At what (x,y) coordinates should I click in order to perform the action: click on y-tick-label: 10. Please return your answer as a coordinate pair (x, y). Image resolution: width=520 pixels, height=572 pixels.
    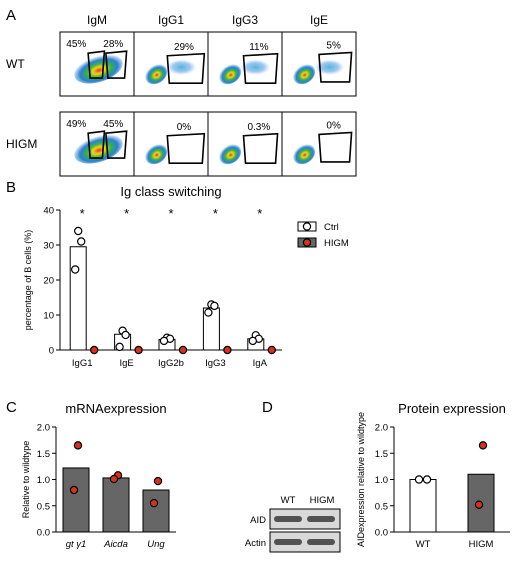
    Looking at the image, I should click on (48, 316).